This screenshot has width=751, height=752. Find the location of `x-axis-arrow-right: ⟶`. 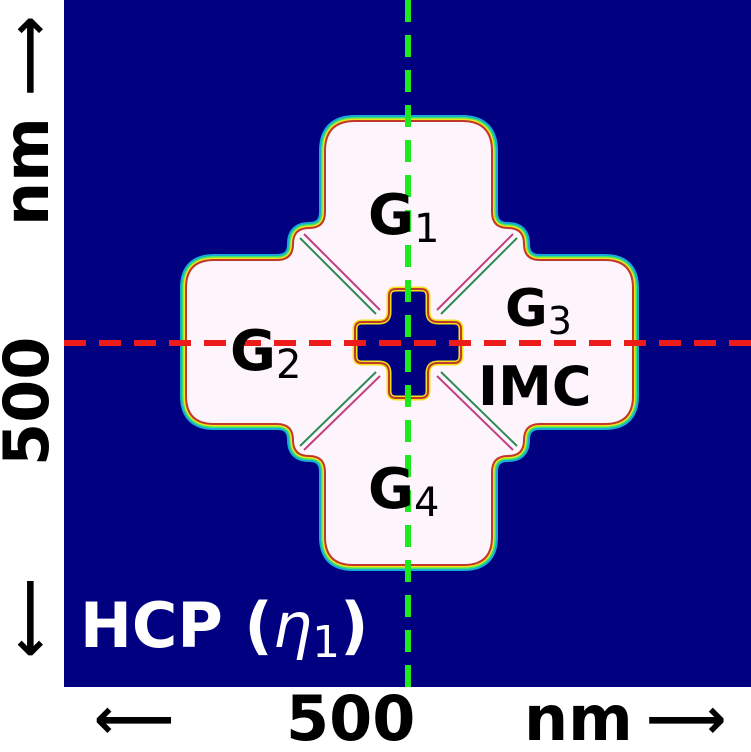

x-axis-arrow-right: ⟶ is located at coordinates (686, 719).